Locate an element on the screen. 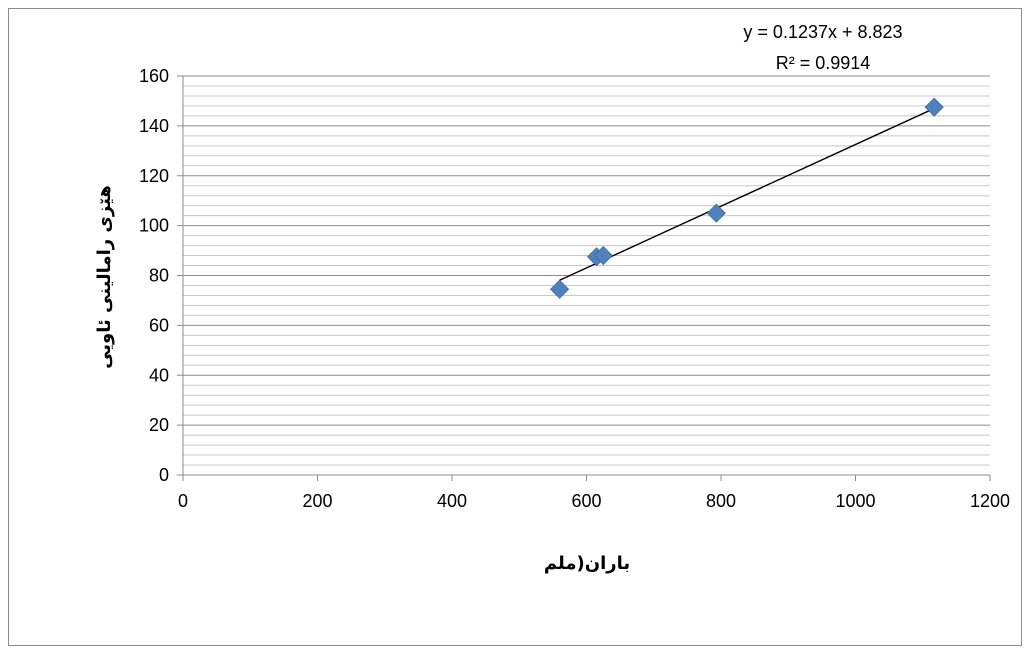 The height and width of the screenshot is (654, 1032). y-tick-label: 100 is located at coordinates (154, 226).